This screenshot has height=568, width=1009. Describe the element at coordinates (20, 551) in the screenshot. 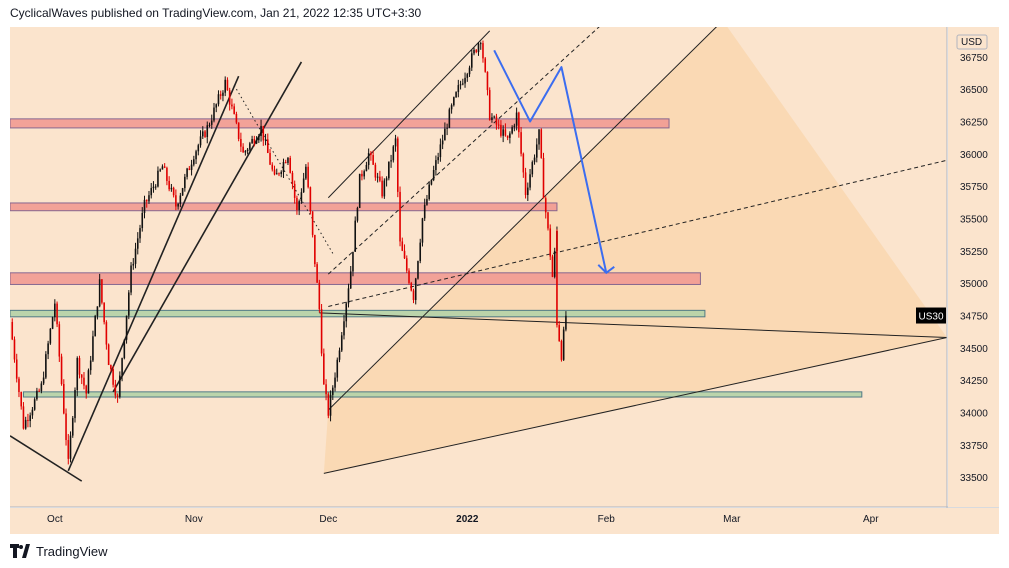

I see `tradingview-logo-icon` at that location.